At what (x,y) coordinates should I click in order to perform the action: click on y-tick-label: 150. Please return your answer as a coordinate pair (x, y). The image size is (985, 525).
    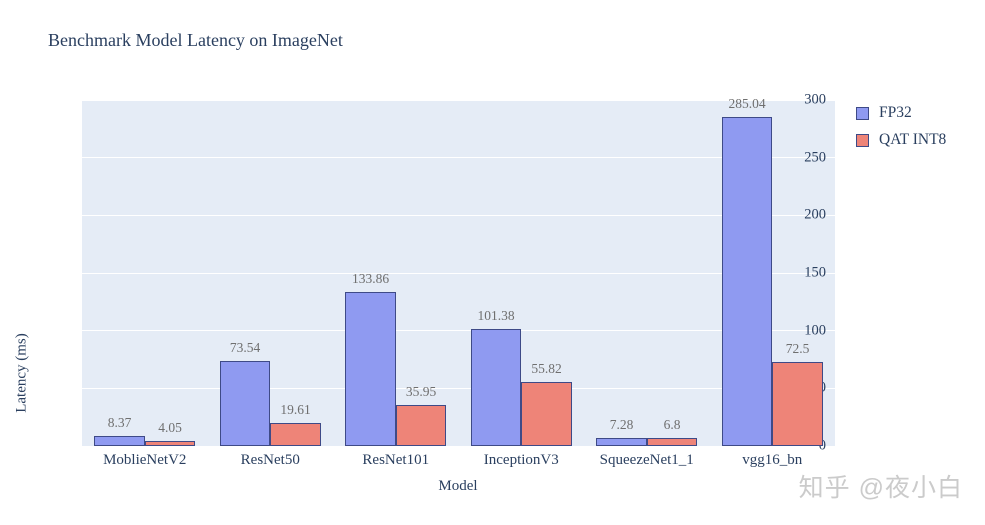
    Looking at the image, I should click on (815, 272).